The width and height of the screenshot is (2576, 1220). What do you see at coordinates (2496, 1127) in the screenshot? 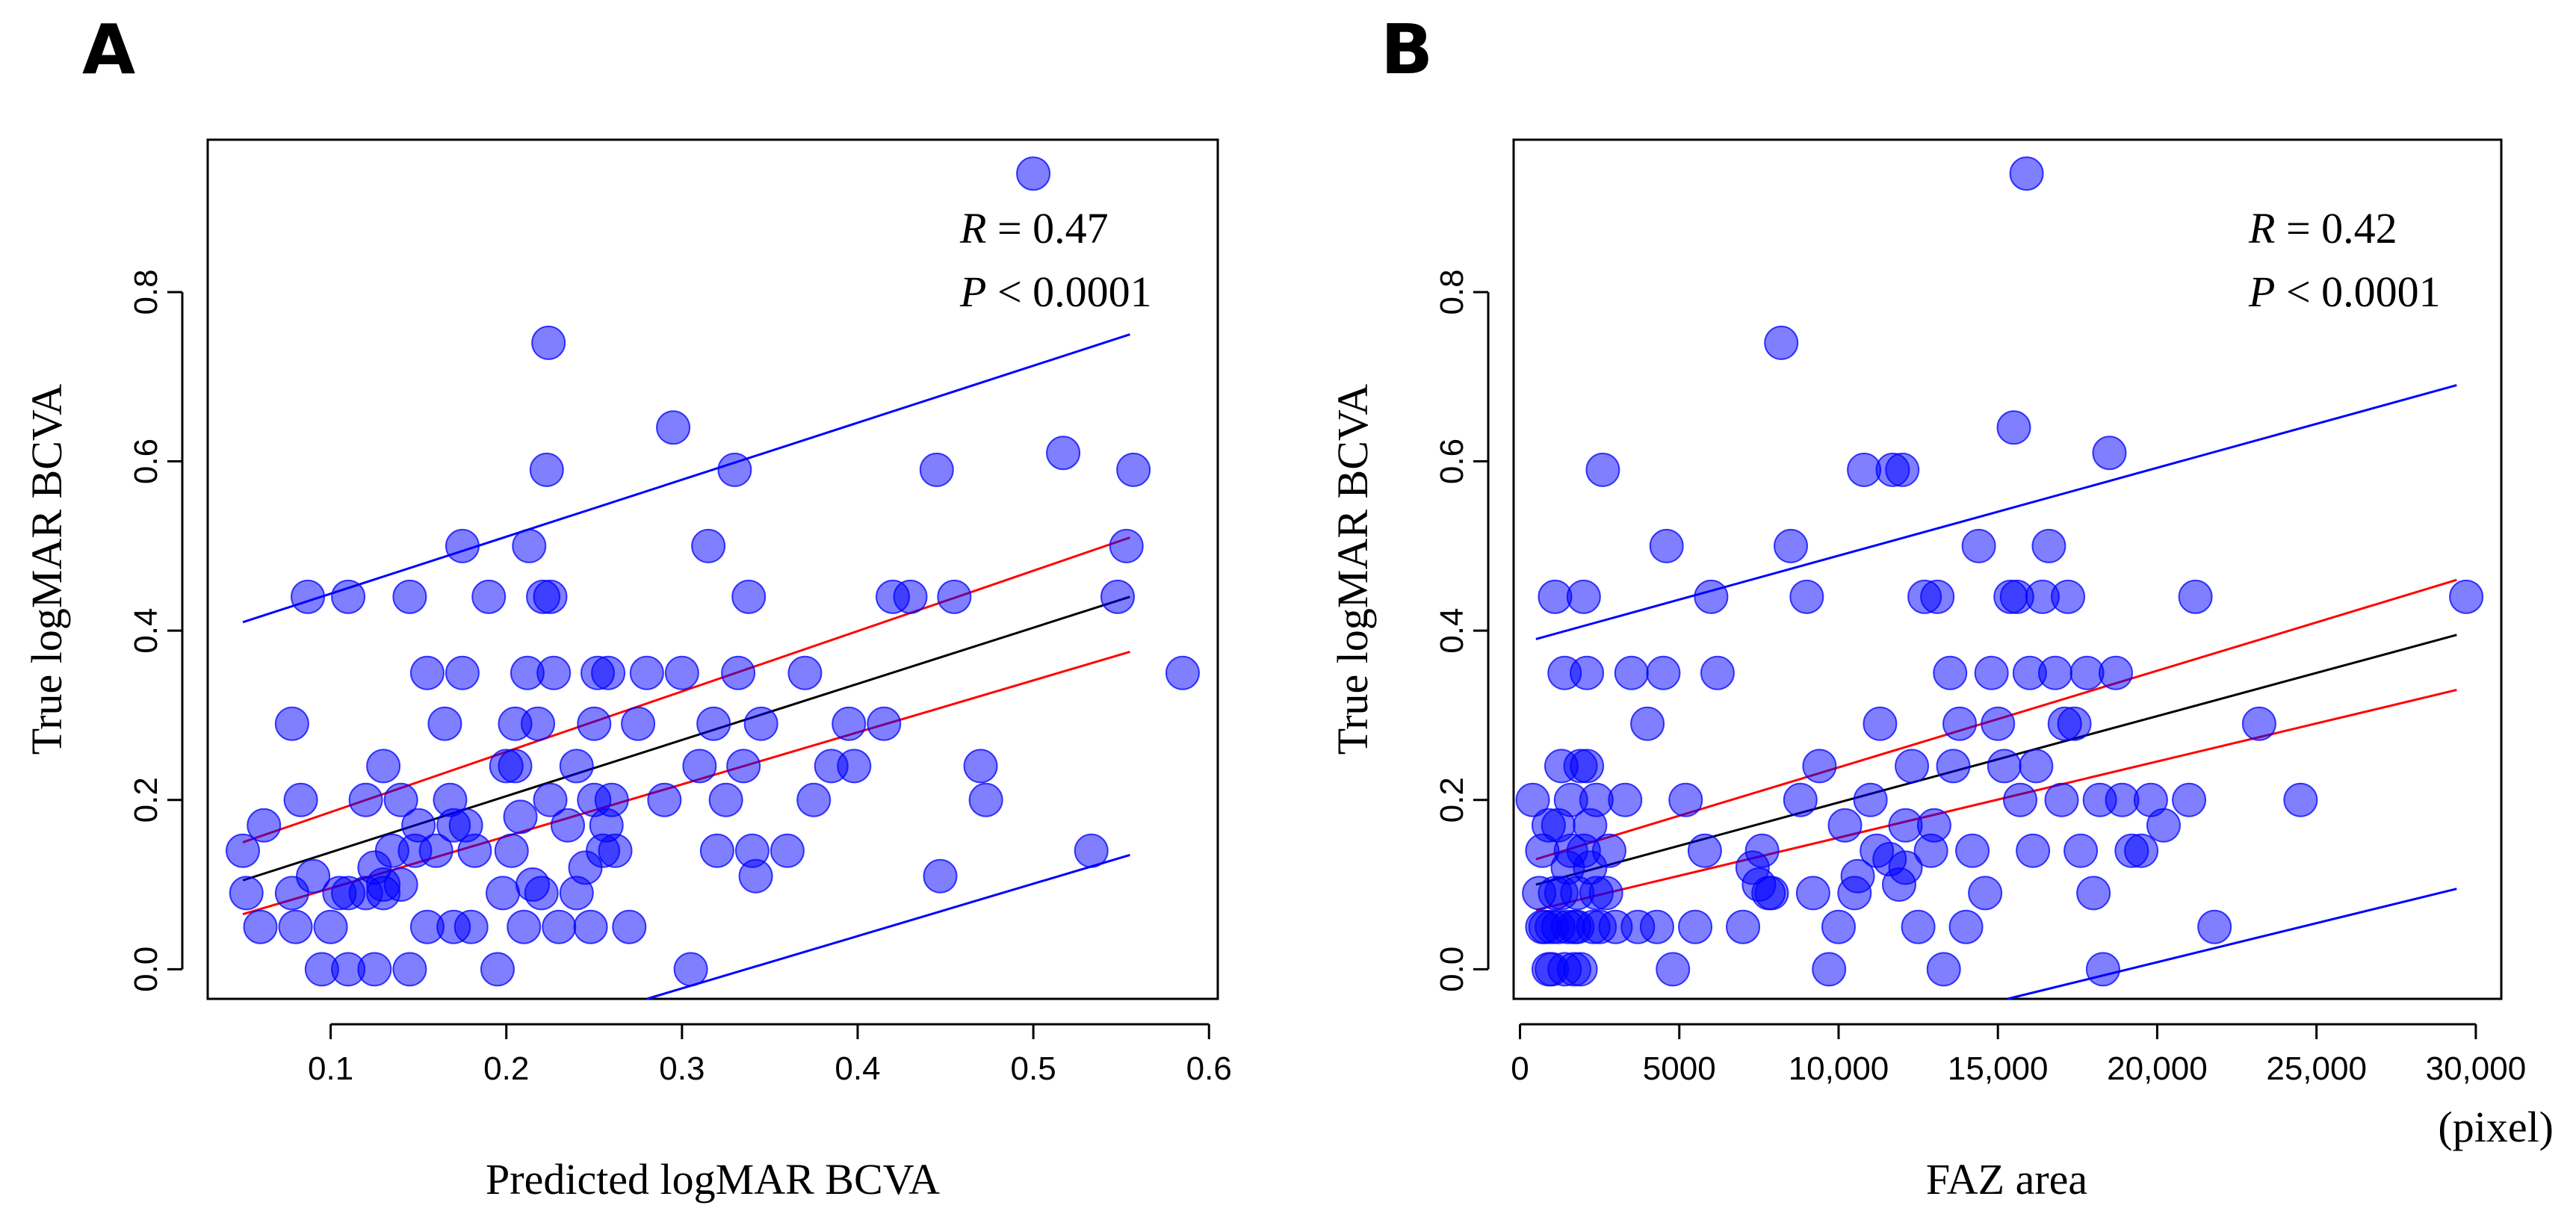
I see `panel-b-x-unit-label: (pixel)` at bounding box center [2496, 1127].